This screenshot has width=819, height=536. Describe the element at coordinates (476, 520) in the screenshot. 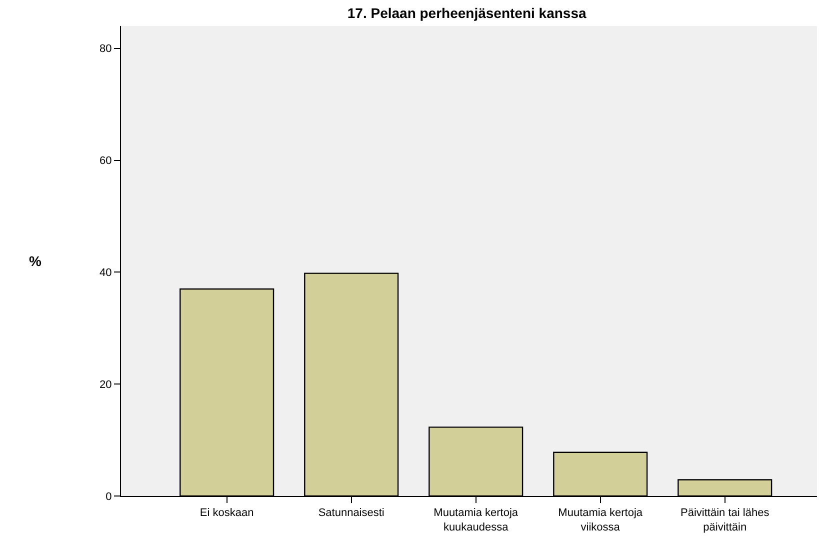

I see `x-tick-label: Muutamia kertoja kuukaudessa` at that location.